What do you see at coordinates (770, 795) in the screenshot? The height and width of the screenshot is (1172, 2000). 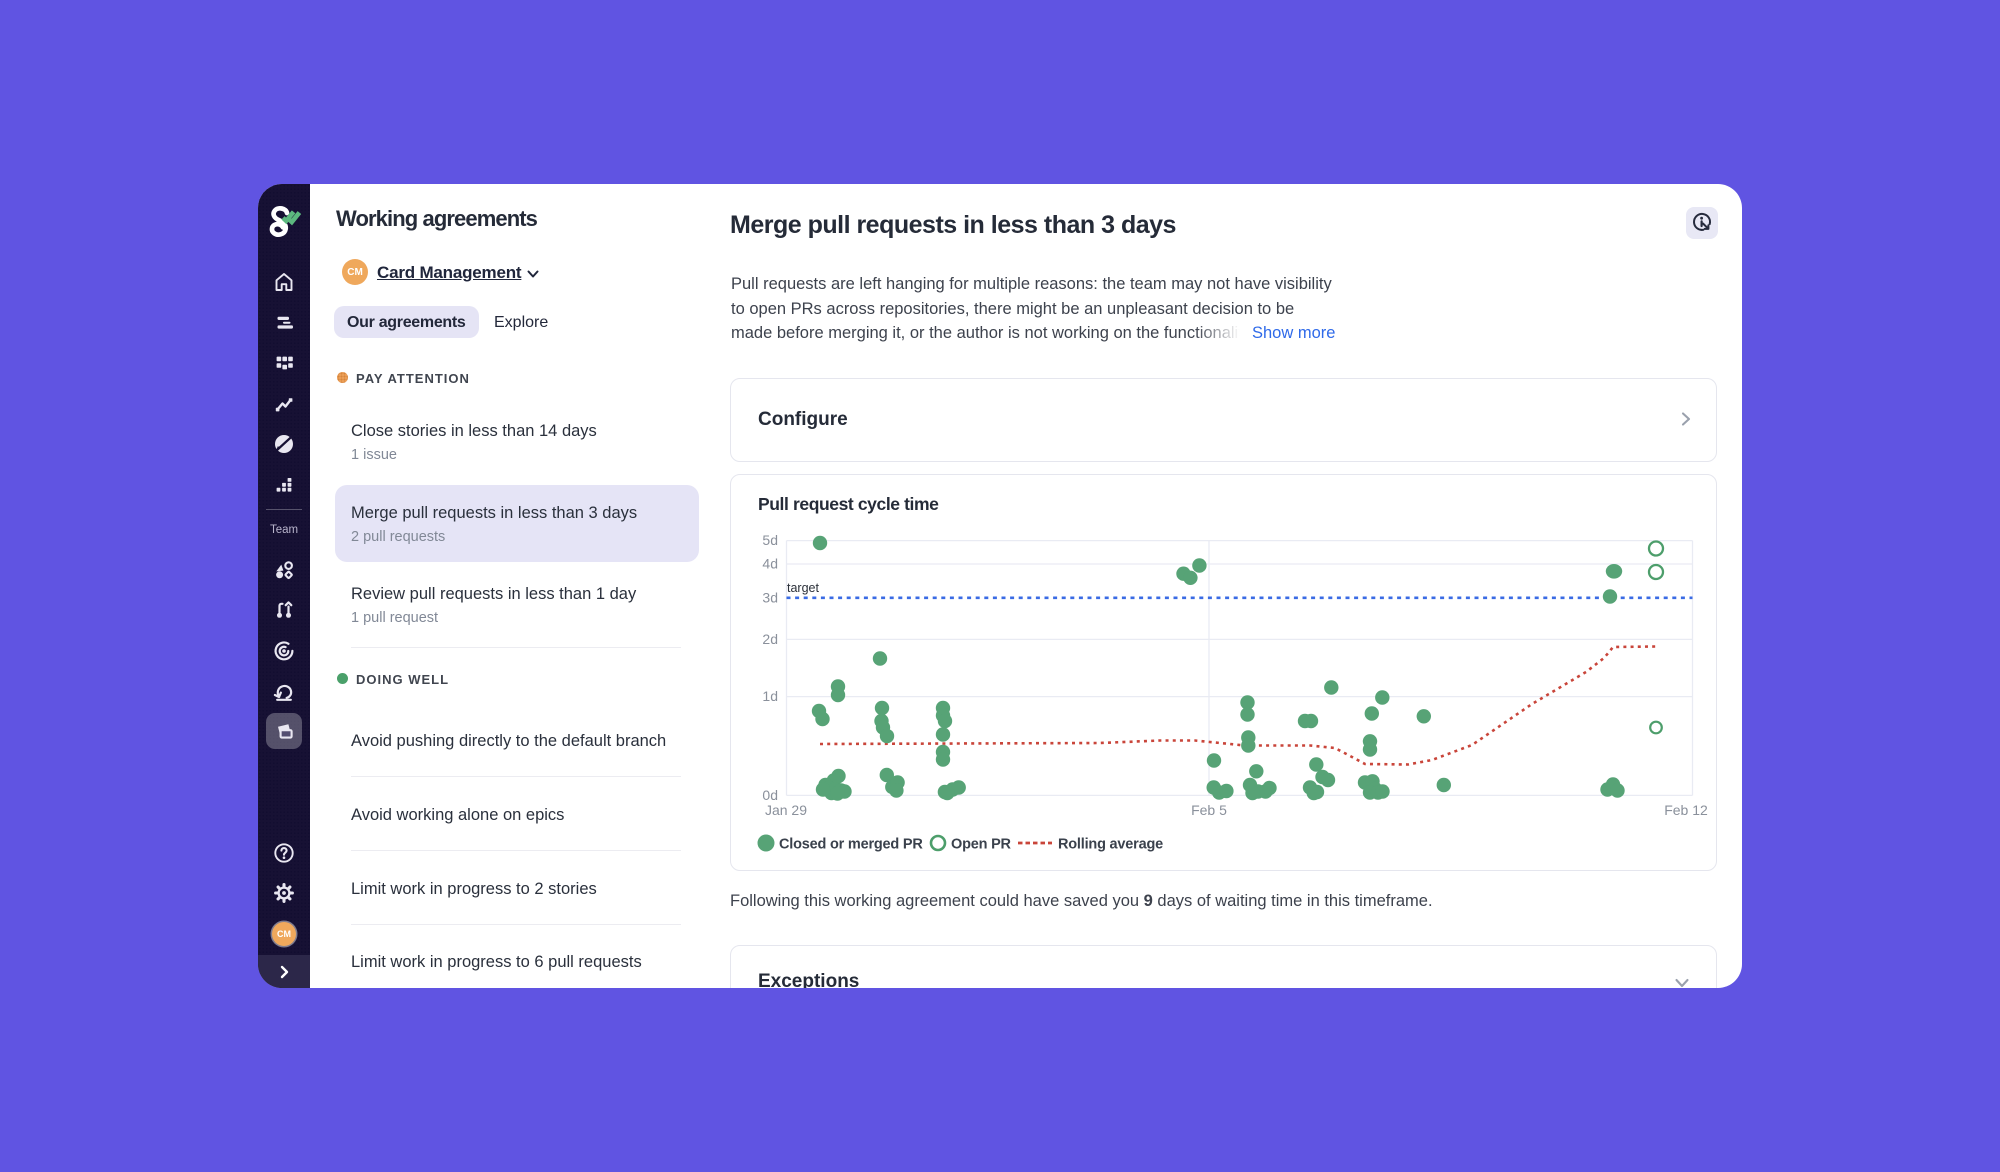 I see `svg-text: 0d` at bounding box center [770, 795].